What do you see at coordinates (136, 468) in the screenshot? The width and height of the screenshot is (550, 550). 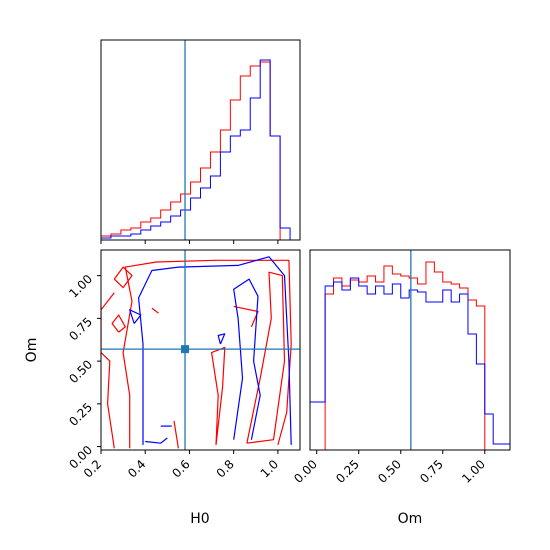 I see `x-tick-label: 0.4` at bounding box center [136, 468].